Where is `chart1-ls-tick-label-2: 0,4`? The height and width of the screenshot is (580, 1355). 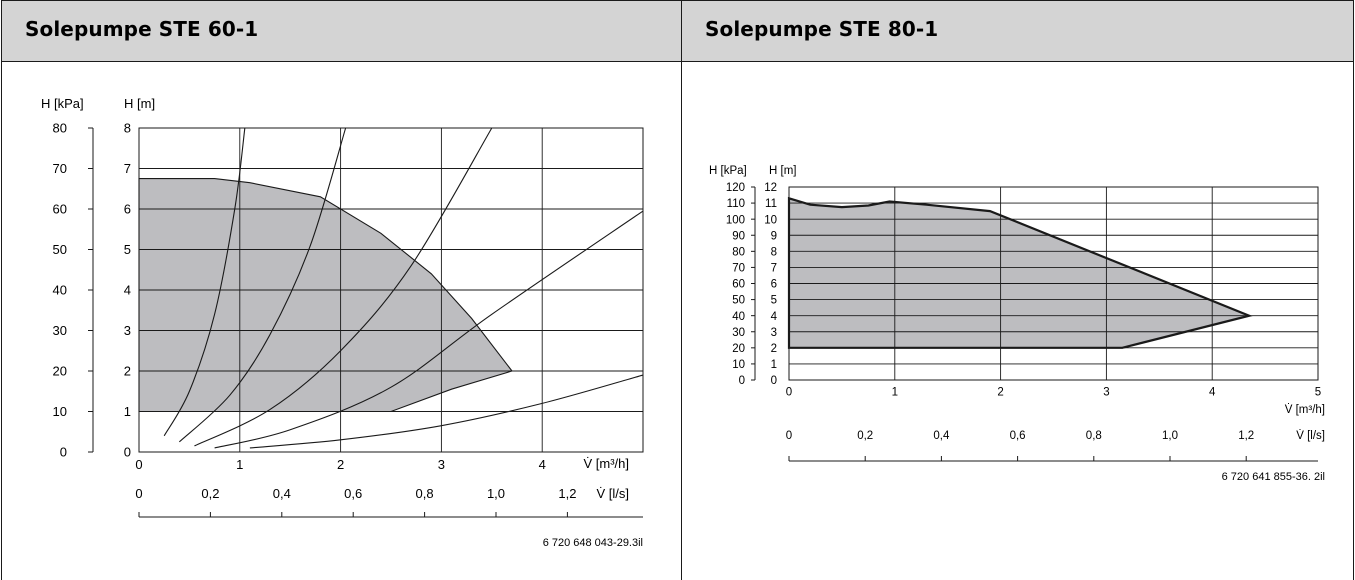 chart1-ls-tick-label-2: 0,4 is located at coordinates (282, 493).